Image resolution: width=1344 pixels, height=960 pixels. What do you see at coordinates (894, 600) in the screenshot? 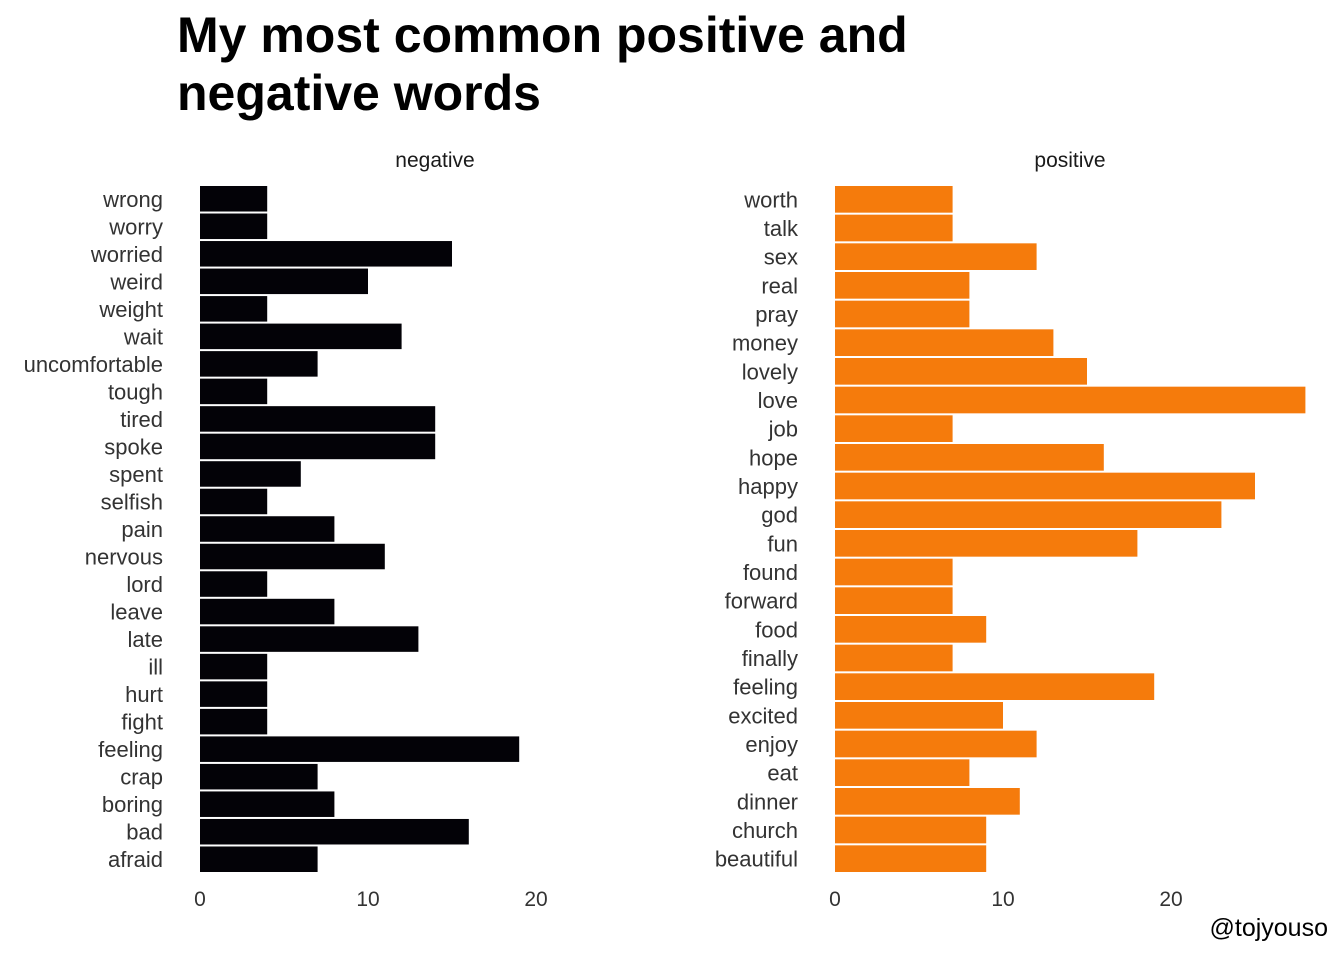
I see `positive-bar-forward` at bounding box center [894, 600].